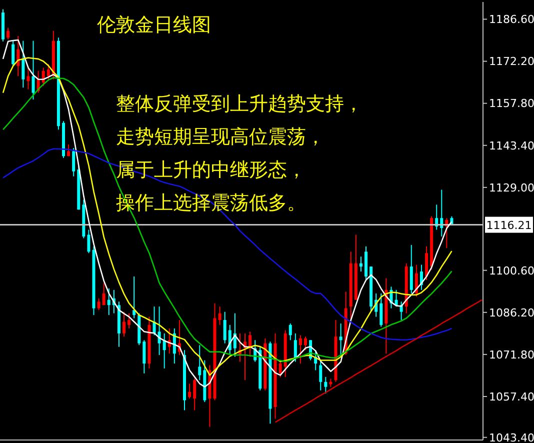 The image size is (534, 443). Describe the element at coordinates (511, 145) in the screenshot. I see `y-tick-label: 1143.40` at that location.